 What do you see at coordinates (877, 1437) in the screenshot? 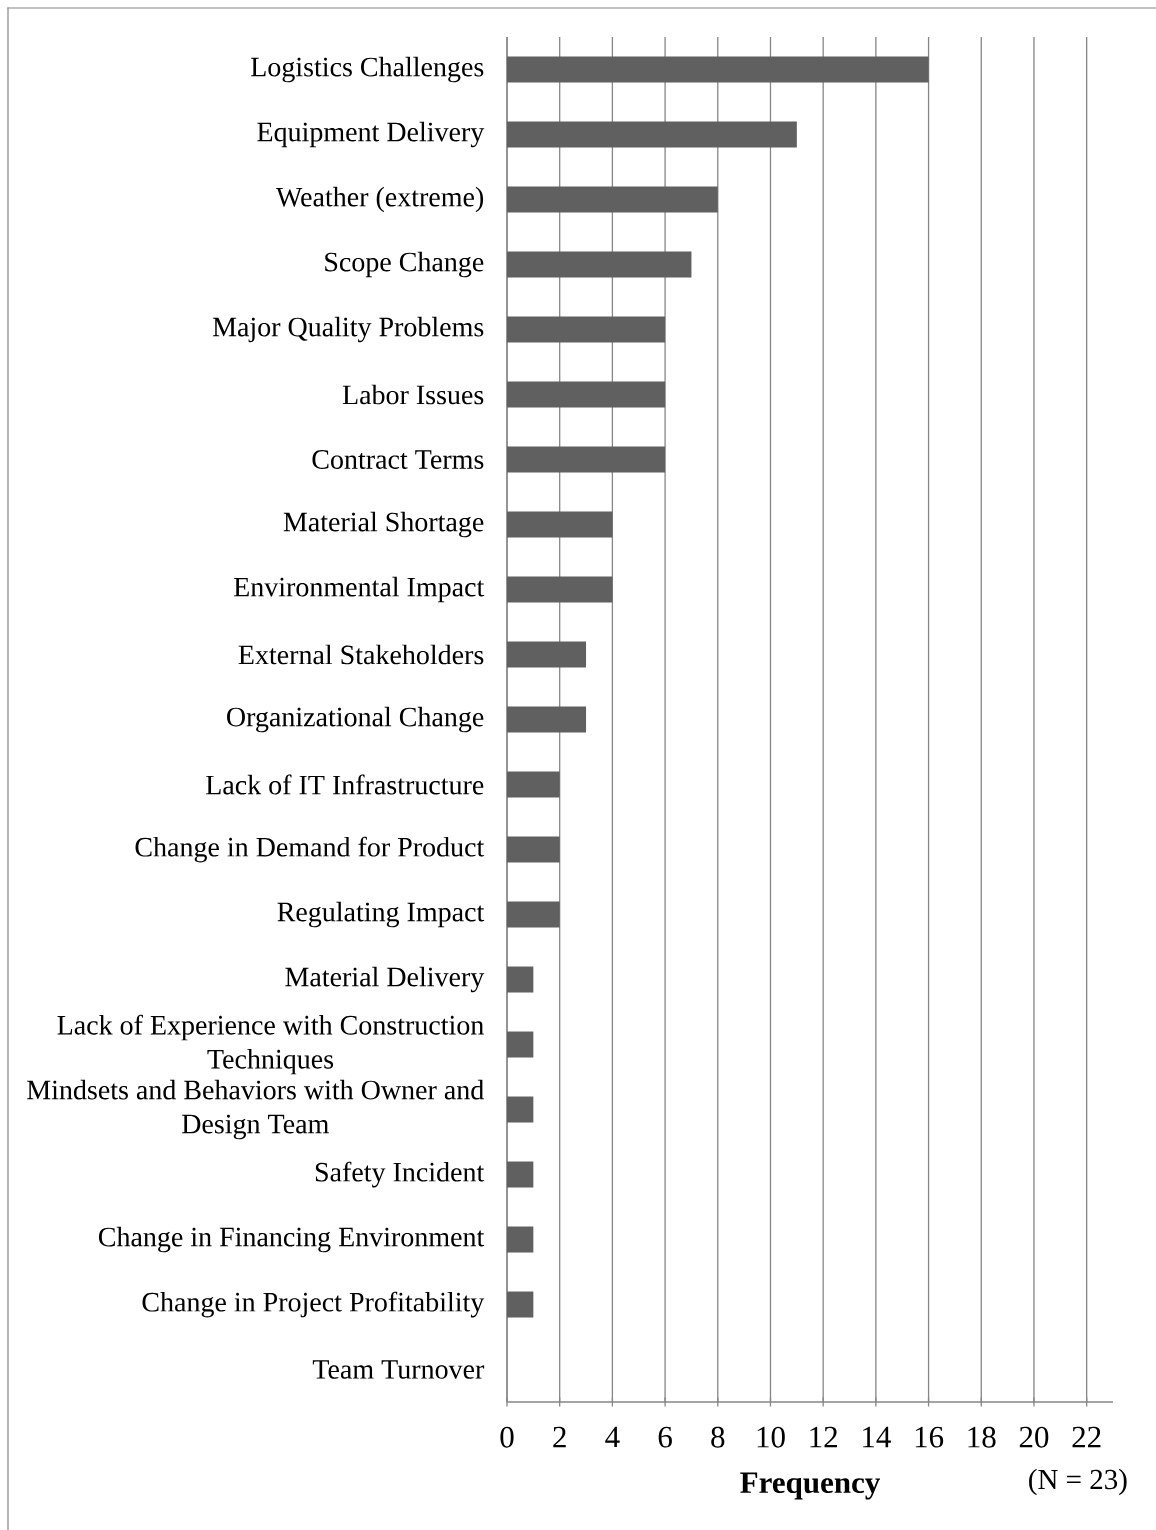
I see `x-tick-label: 14` at bounding box center [877, 1437].